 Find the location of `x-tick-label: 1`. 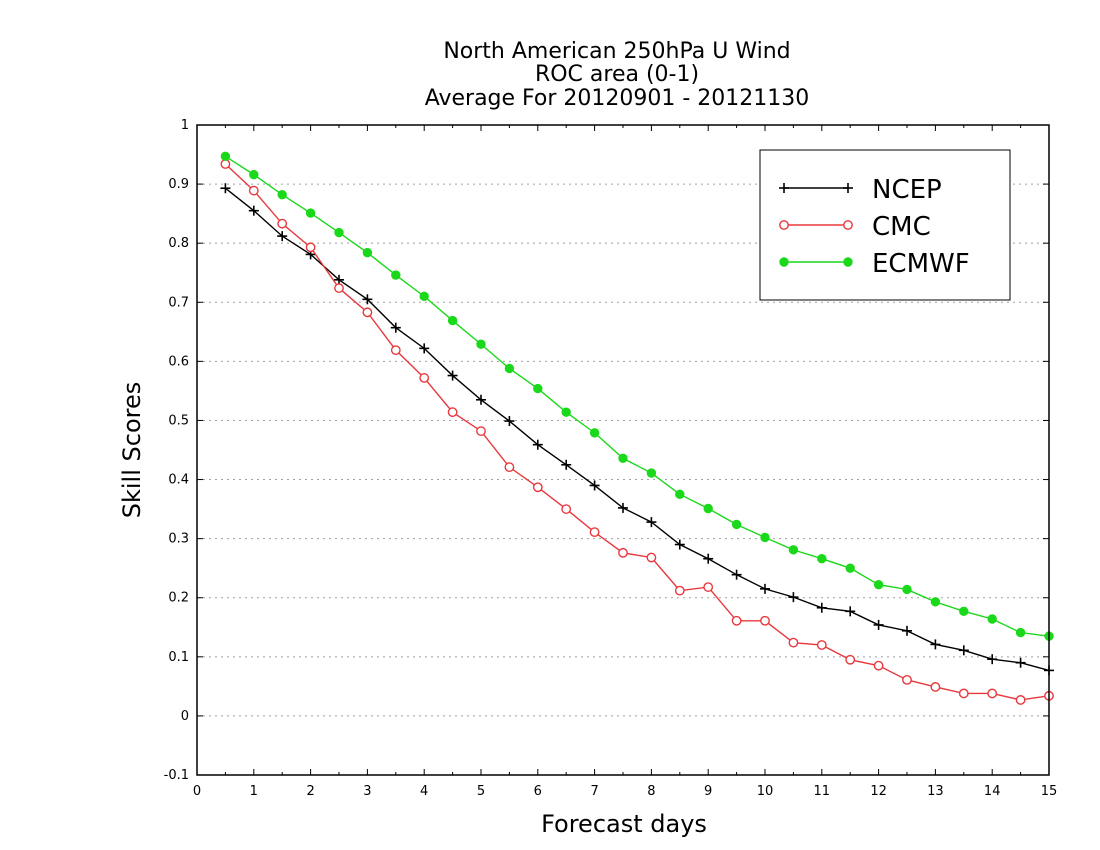

x-tick-label: 1 is located at coordinates (254, 791).